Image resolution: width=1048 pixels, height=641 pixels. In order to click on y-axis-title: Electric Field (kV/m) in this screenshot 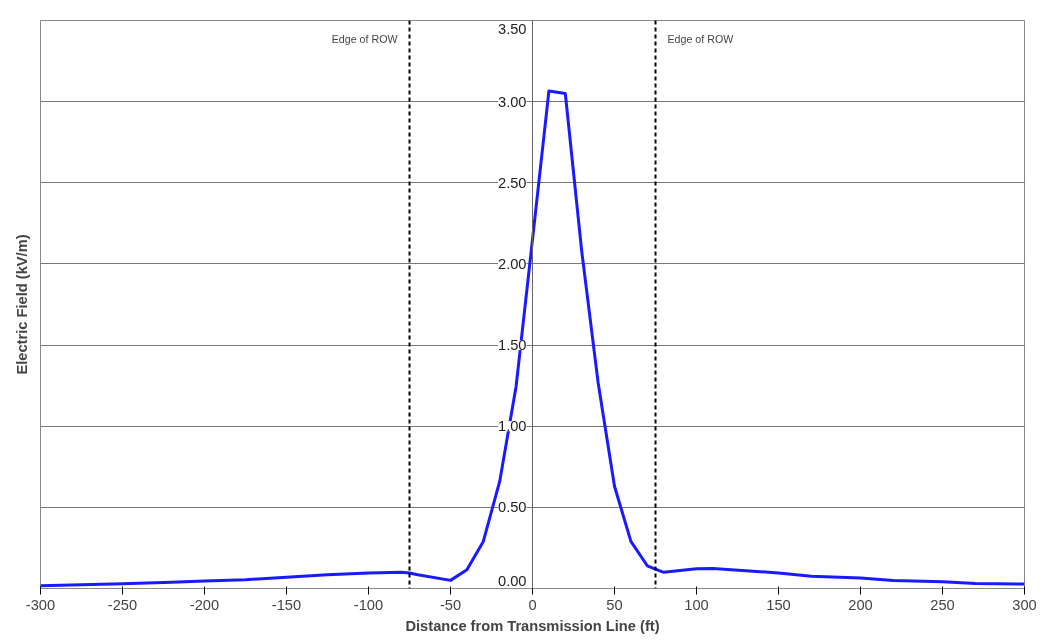, I will do `click(21, 304)`.